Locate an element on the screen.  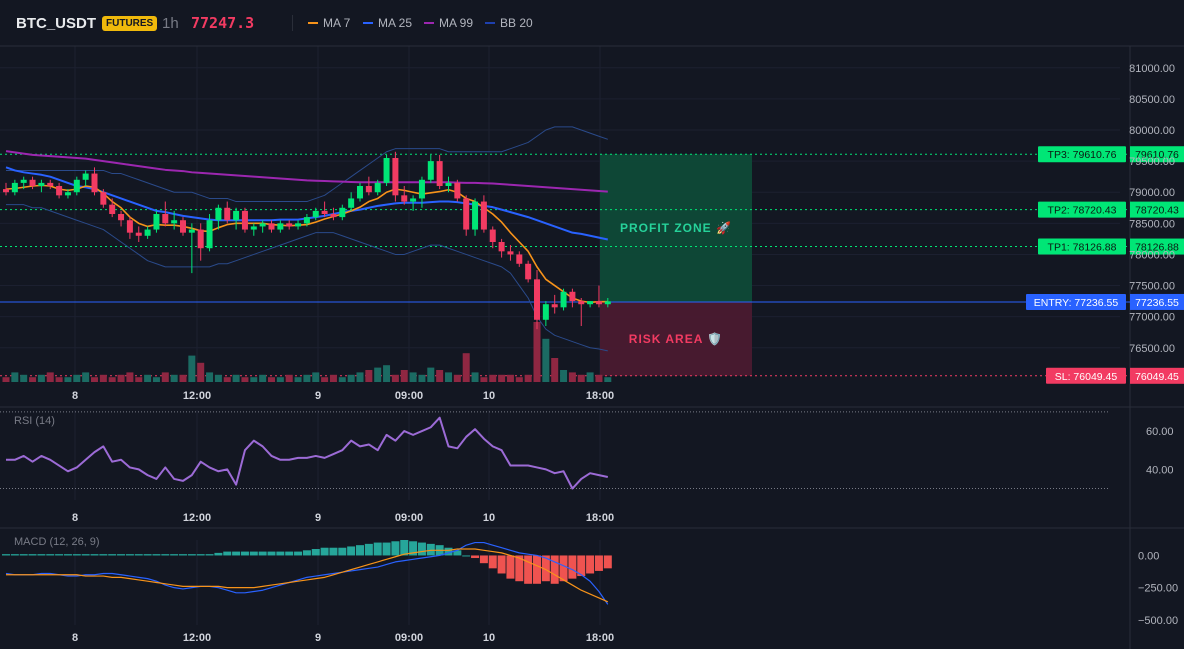
ma25-swatch-icon is located at coordinates (368, 23).